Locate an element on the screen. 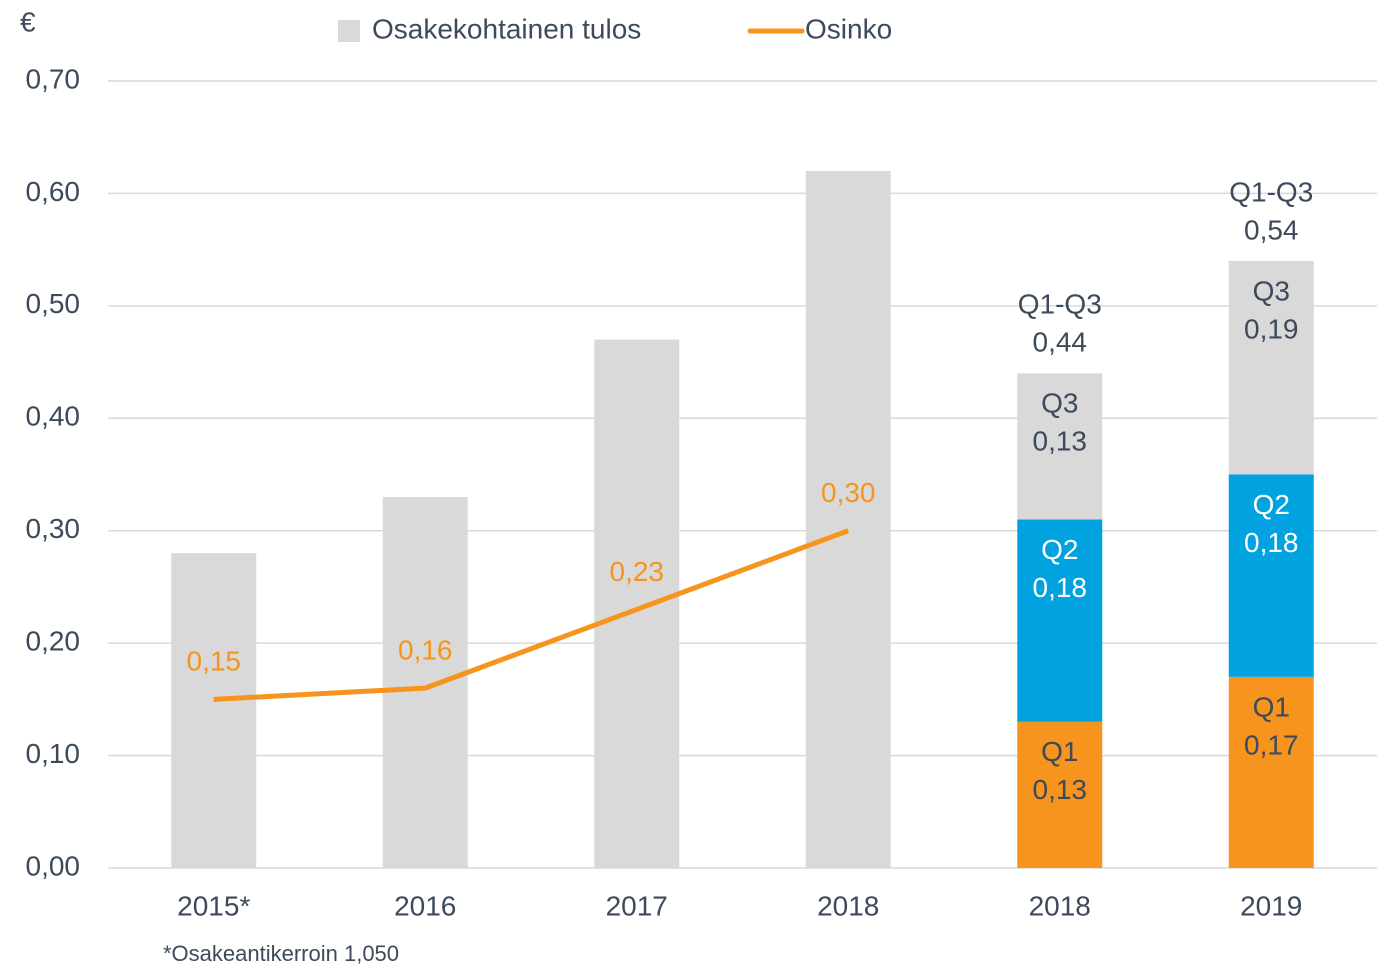  y-tick-label: 0,60 is located at coordinates (53, 191).